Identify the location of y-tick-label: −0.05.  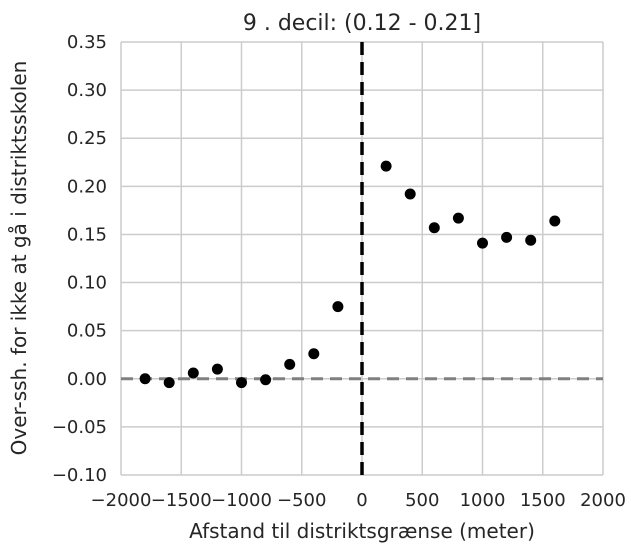
(79, 427).